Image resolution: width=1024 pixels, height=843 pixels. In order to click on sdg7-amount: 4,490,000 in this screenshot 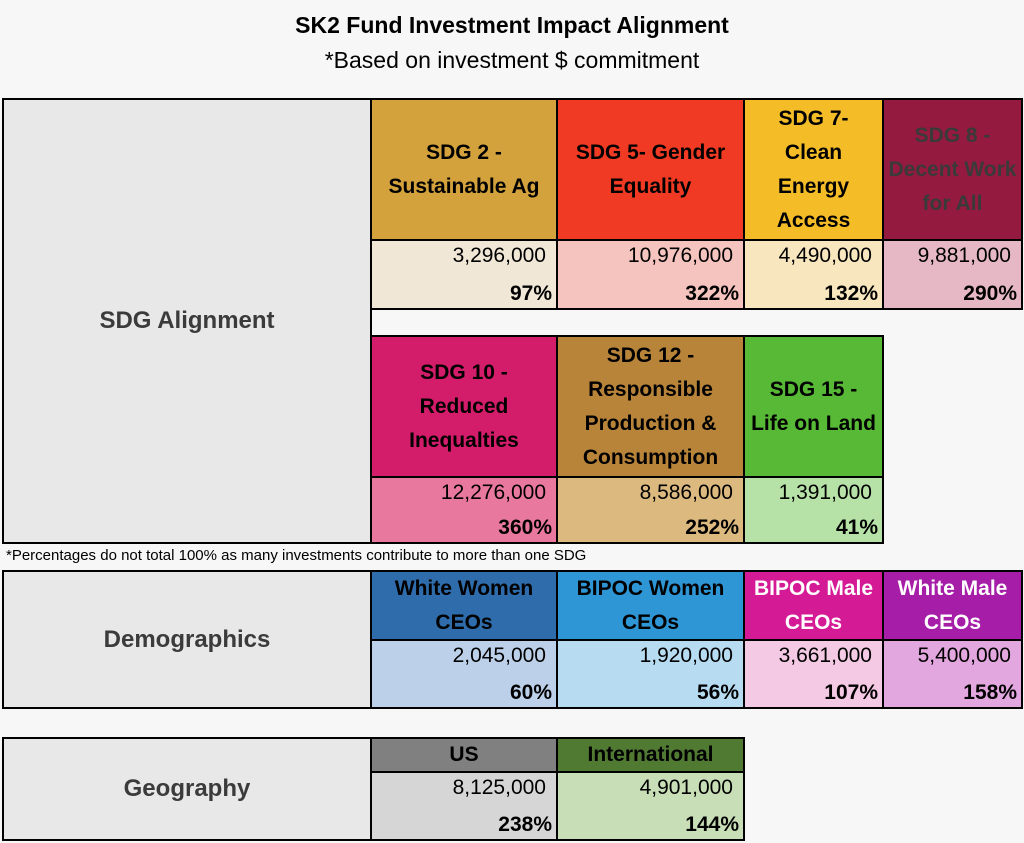, I will do `click(825, 255)`.